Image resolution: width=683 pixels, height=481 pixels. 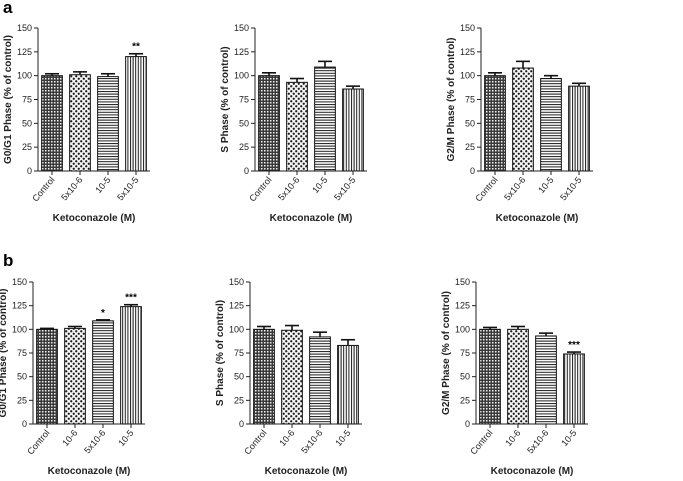 What do you see at coordinates (136, 47) in the screenshot?
I see `significance-marker: **` at bounding box center [136, 47].